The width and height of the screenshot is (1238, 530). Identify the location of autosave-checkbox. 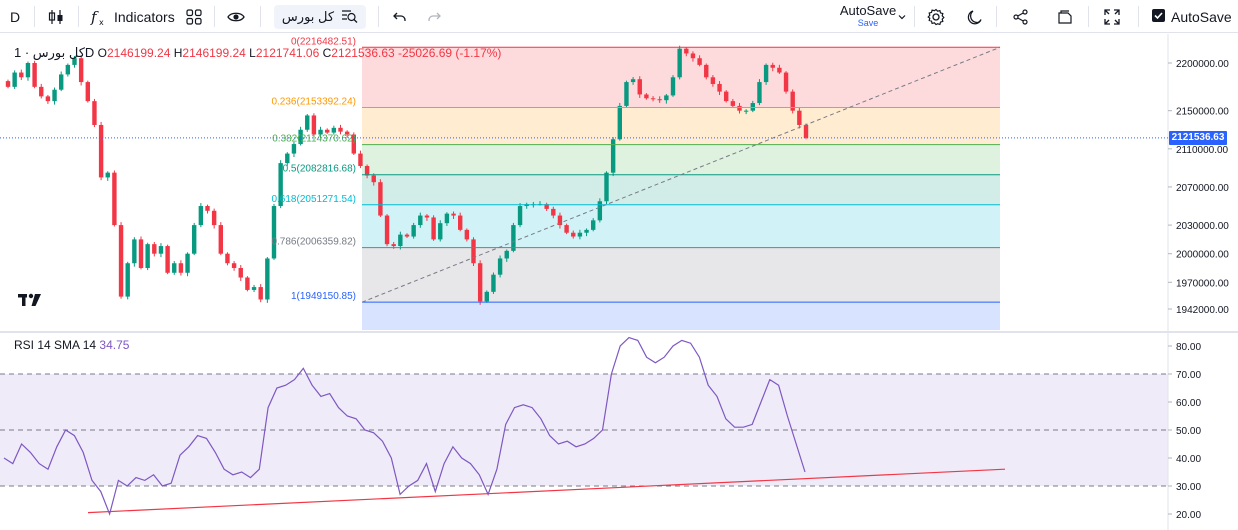
(1158, 15).